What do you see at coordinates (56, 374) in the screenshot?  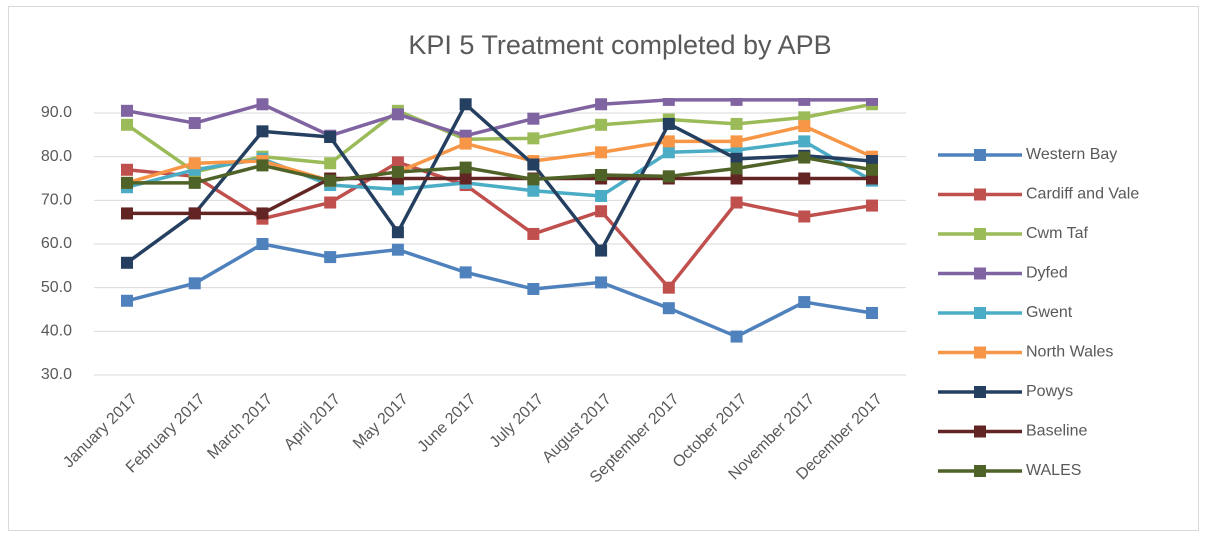 I see `y-tick-label: 30.0` at bounding box center [56, 374].